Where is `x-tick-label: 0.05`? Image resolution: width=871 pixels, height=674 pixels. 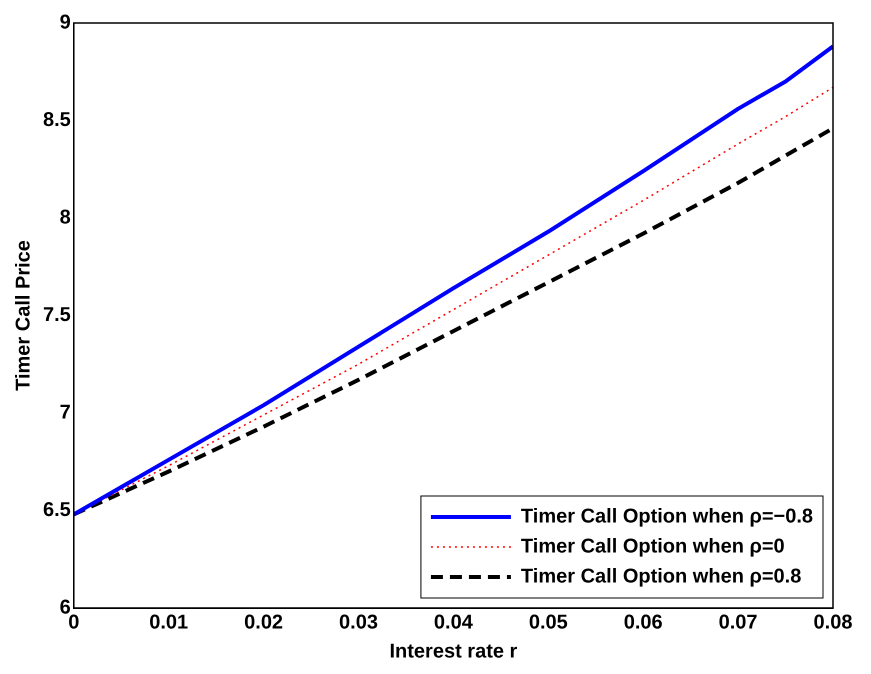 x-tick-label: 0.05 is located at coordinates (548, 623).